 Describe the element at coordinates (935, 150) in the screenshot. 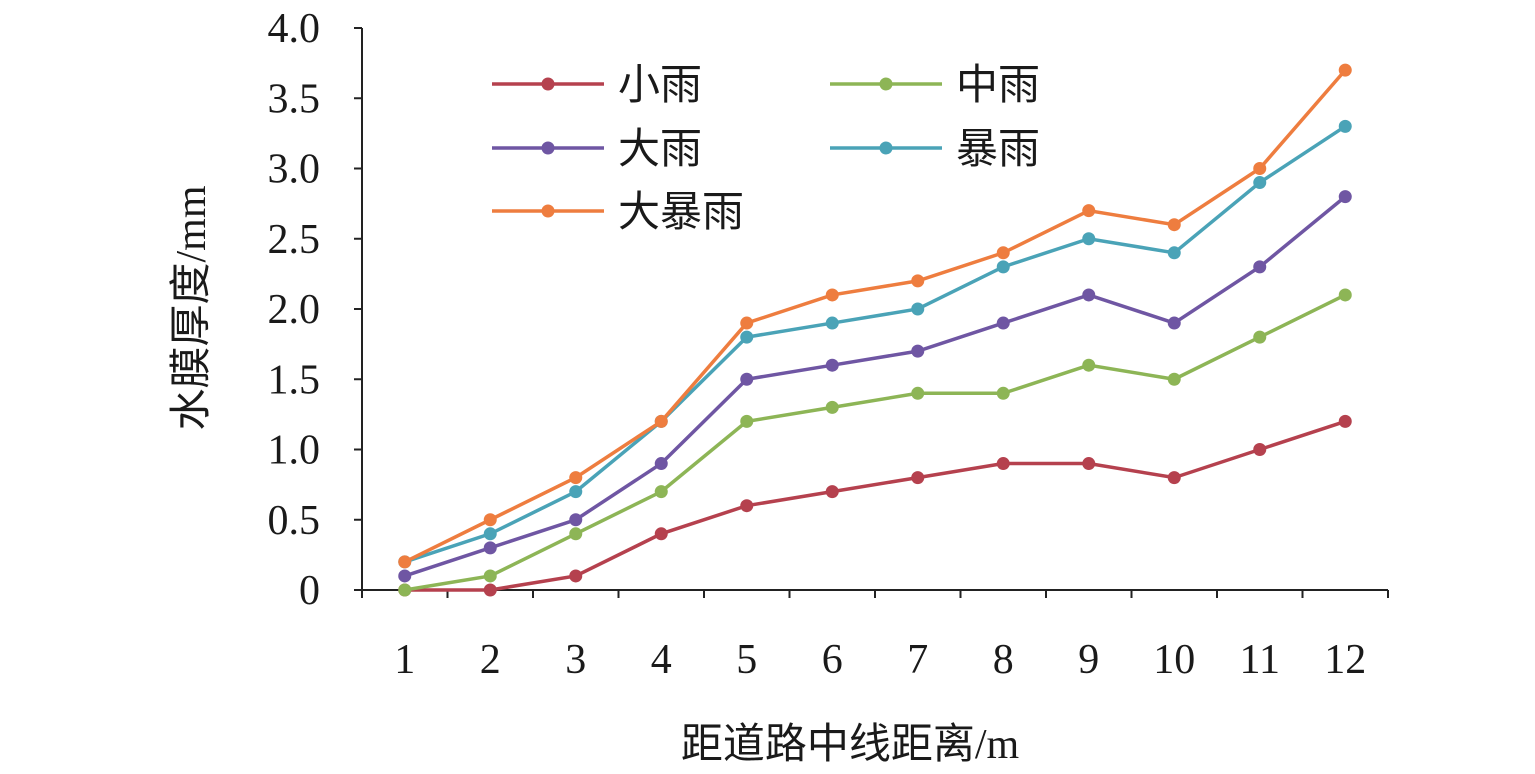

I see `legend-item: 暴雨` at that location.